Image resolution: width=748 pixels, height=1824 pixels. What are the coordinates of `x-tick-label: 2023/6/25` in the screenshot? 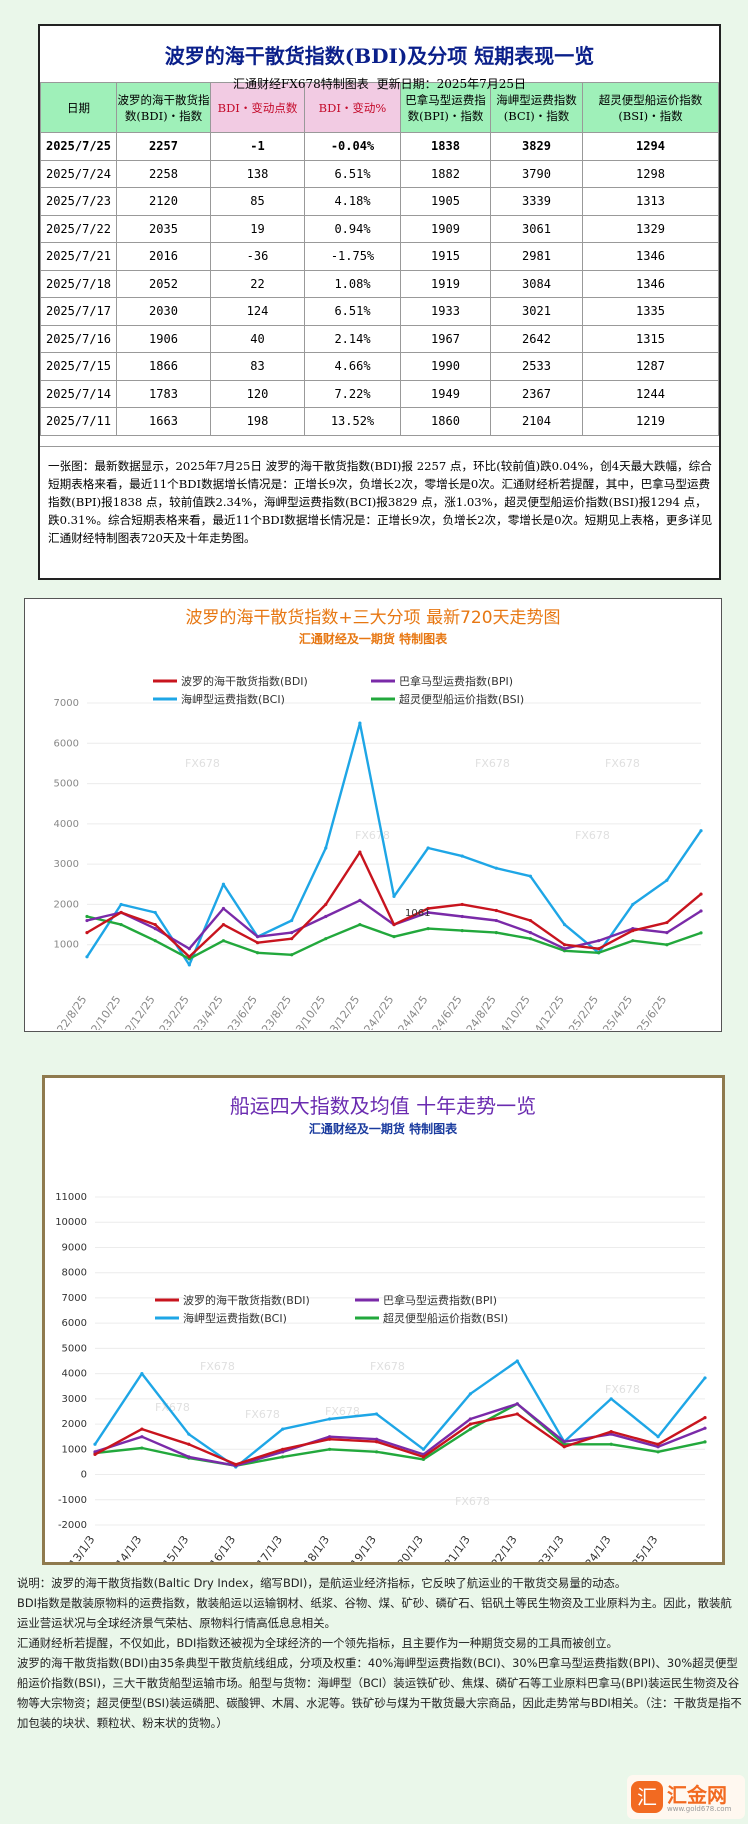 It's located at (238, 1011).